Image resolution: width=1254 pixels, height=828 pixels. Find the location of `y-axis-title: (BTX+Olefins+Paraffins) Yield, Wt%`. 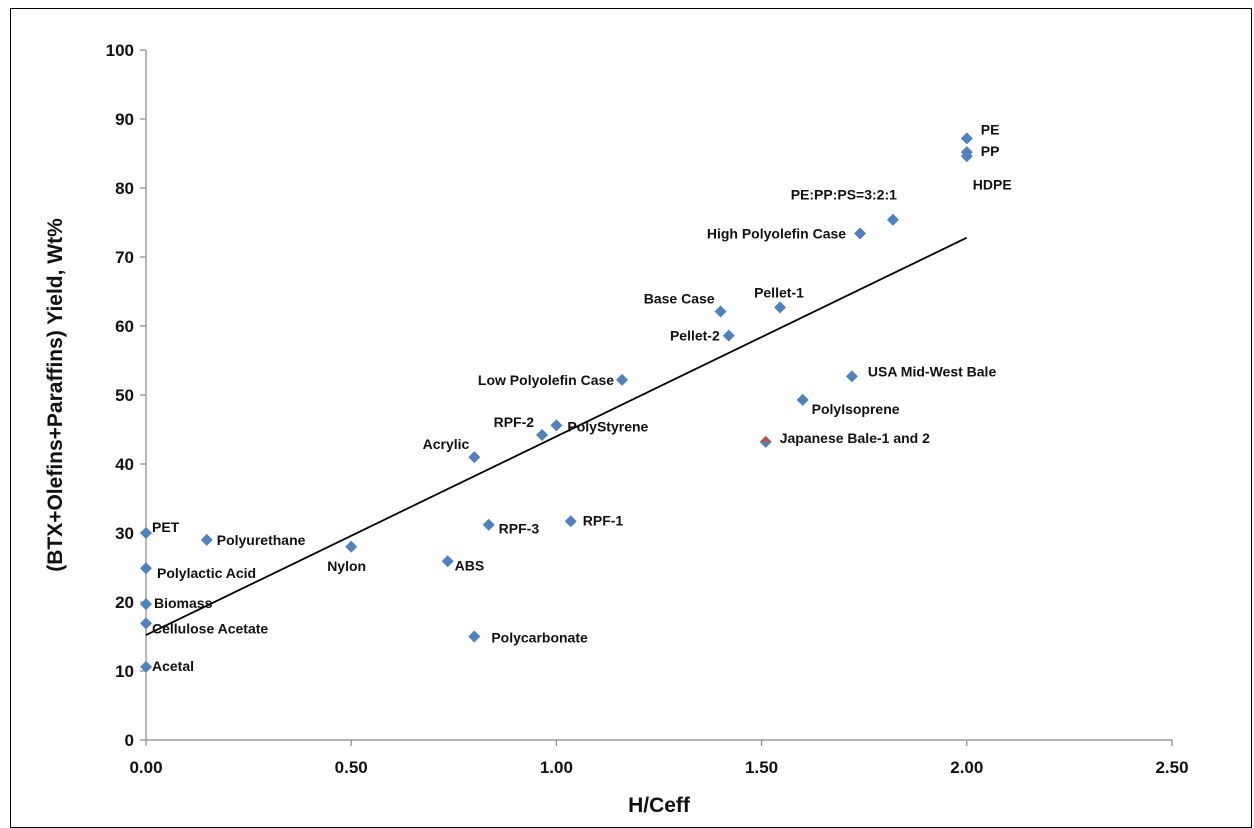

y-axis-title: (BTX+Olefins+Paraffins) Yield, Wt% is located at coordinates (55, 395).